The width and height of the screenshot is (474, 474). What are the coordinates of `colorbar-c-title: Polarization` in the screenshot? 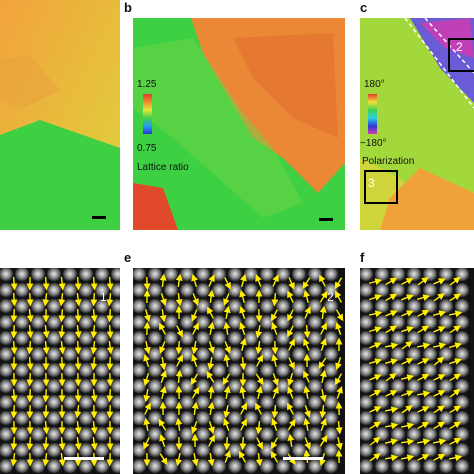 It's located at (388, 161).